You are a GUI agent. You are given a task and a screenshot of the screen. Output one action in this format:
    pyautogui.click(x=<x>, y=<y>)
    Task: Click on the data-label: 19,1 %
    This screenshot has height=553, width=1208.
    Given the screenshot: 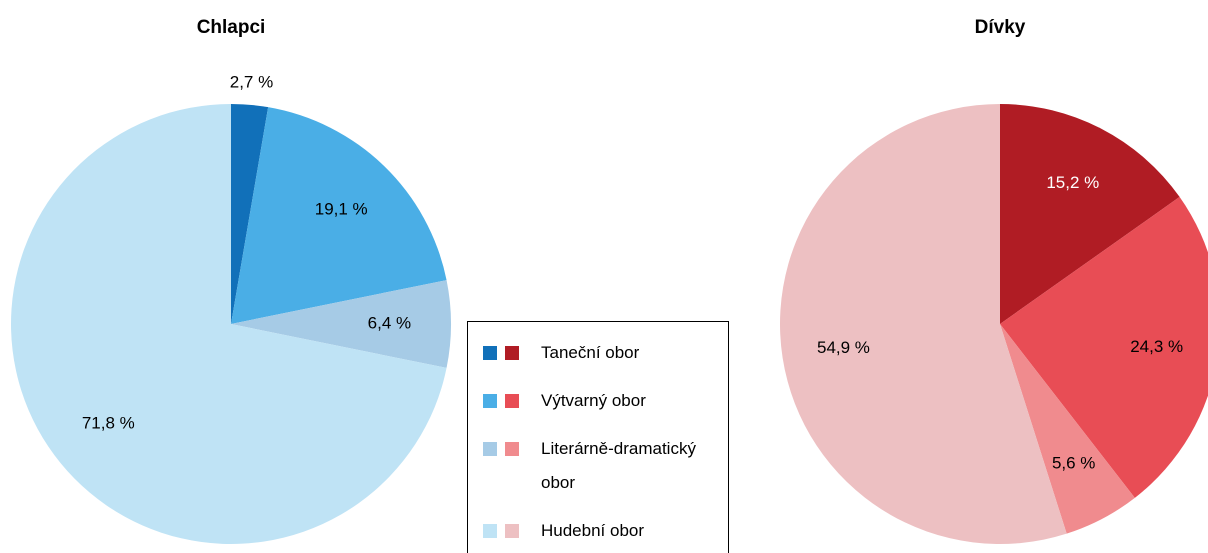 What is the action you would take?
    pyautogui.click(x=341, y=209)
    